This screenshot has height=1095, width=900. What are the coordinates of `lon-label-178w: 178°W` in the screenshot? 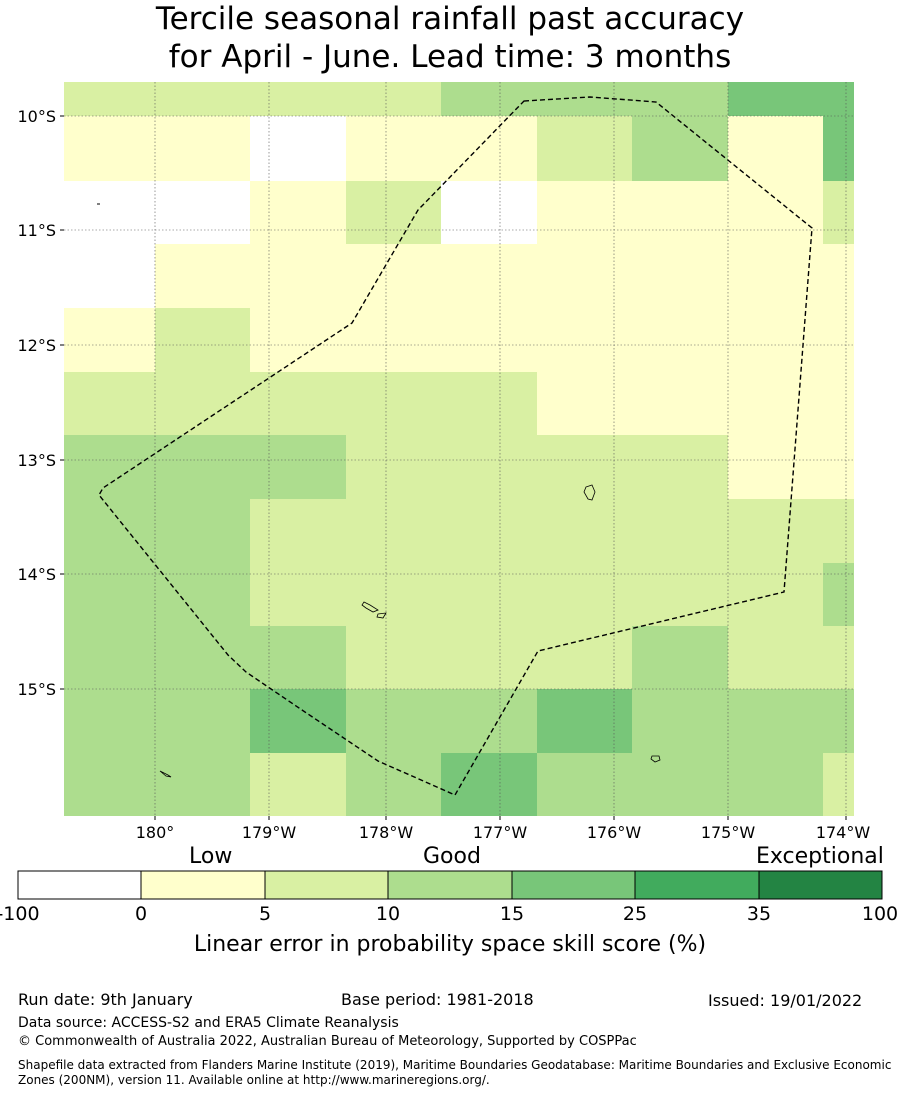 It's located at (386, 831).